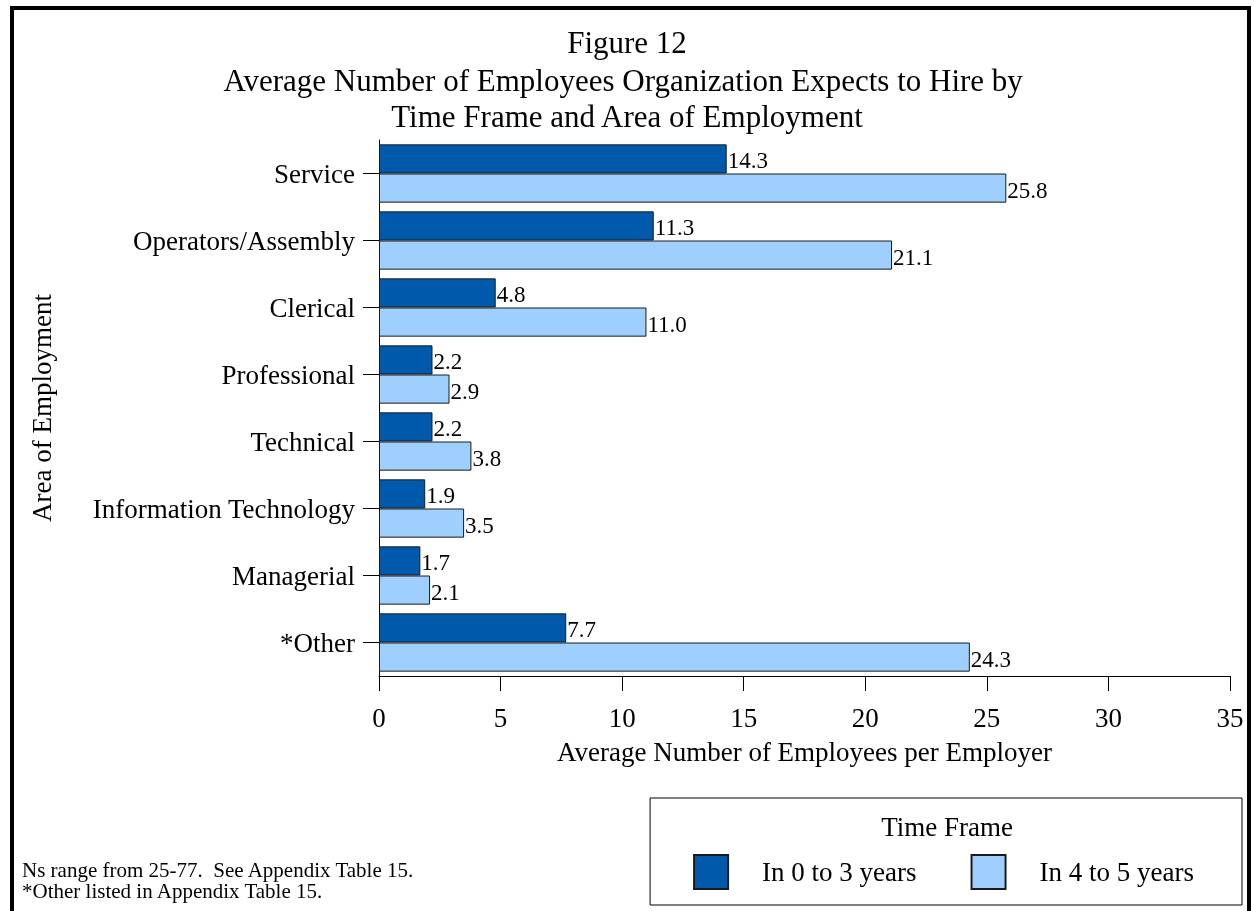  What do you see at coordinates (244, 240) in the screenshot?
I see `y-tick-label: Operators/Assembly` at bounding box center [244, 240].